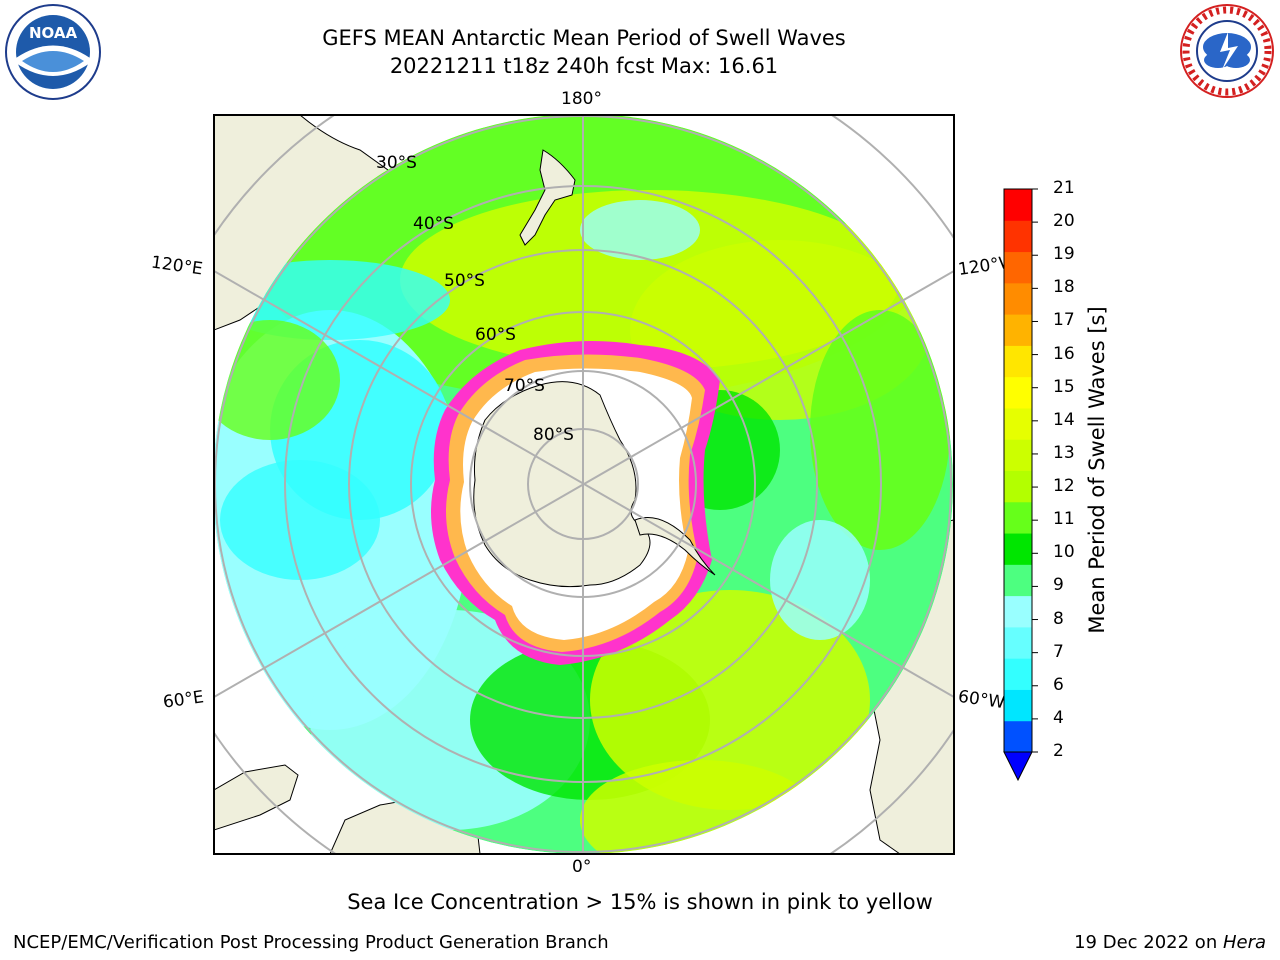  I want to click on lon-label-0: 0°, so click(582, 867).